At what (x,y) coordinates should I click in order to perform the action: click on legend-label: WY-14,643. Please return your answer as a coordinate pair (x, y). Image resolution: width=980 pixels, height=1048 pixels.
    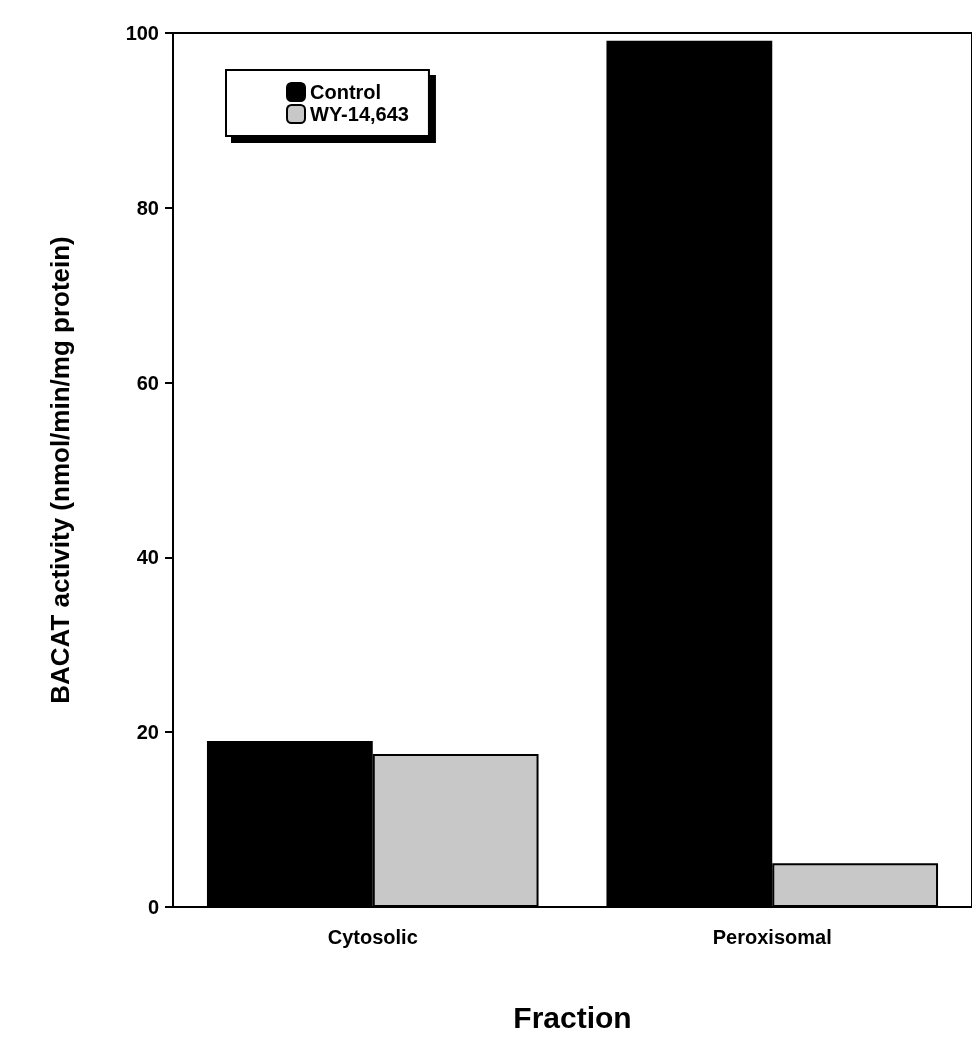
    Looking at the image, I should click on (359, 114).